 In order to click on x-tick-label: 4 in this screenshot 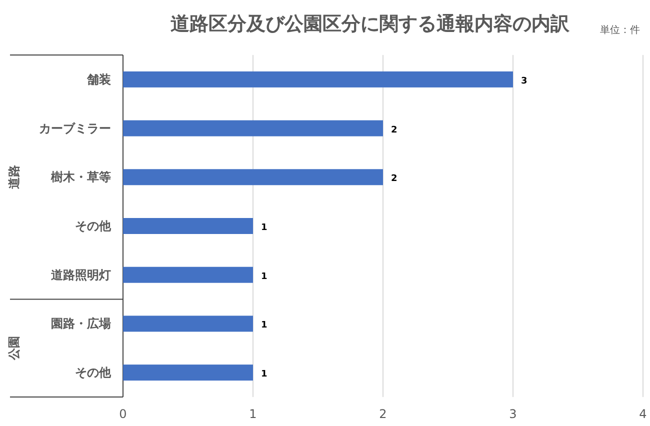, I will do `click(643, 414)`.